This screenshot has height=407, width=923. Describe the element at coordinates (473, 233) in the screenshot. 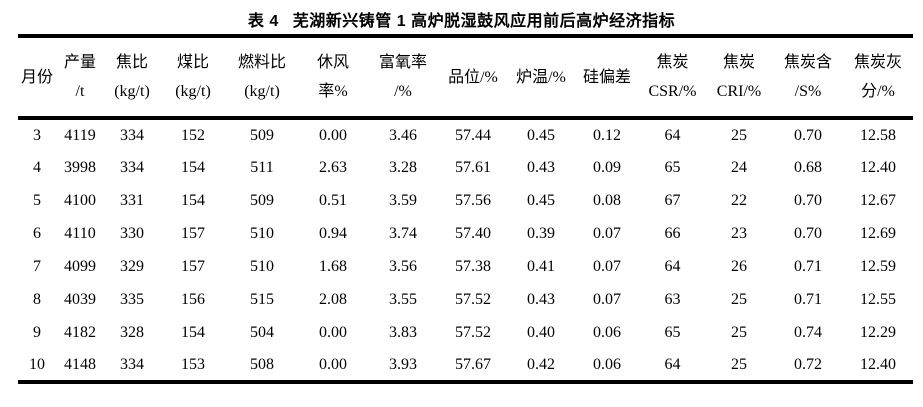

I see `cell-grade: 57.40` at that location.